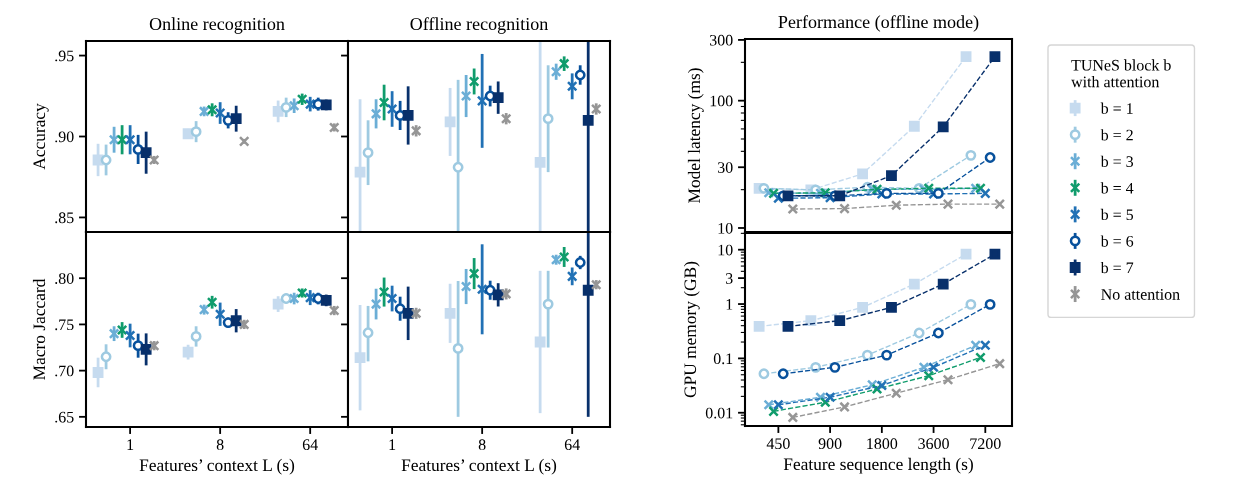 The image size is (1244, 496). I want to click on legend-label: b = 6, so click(1117, 241).